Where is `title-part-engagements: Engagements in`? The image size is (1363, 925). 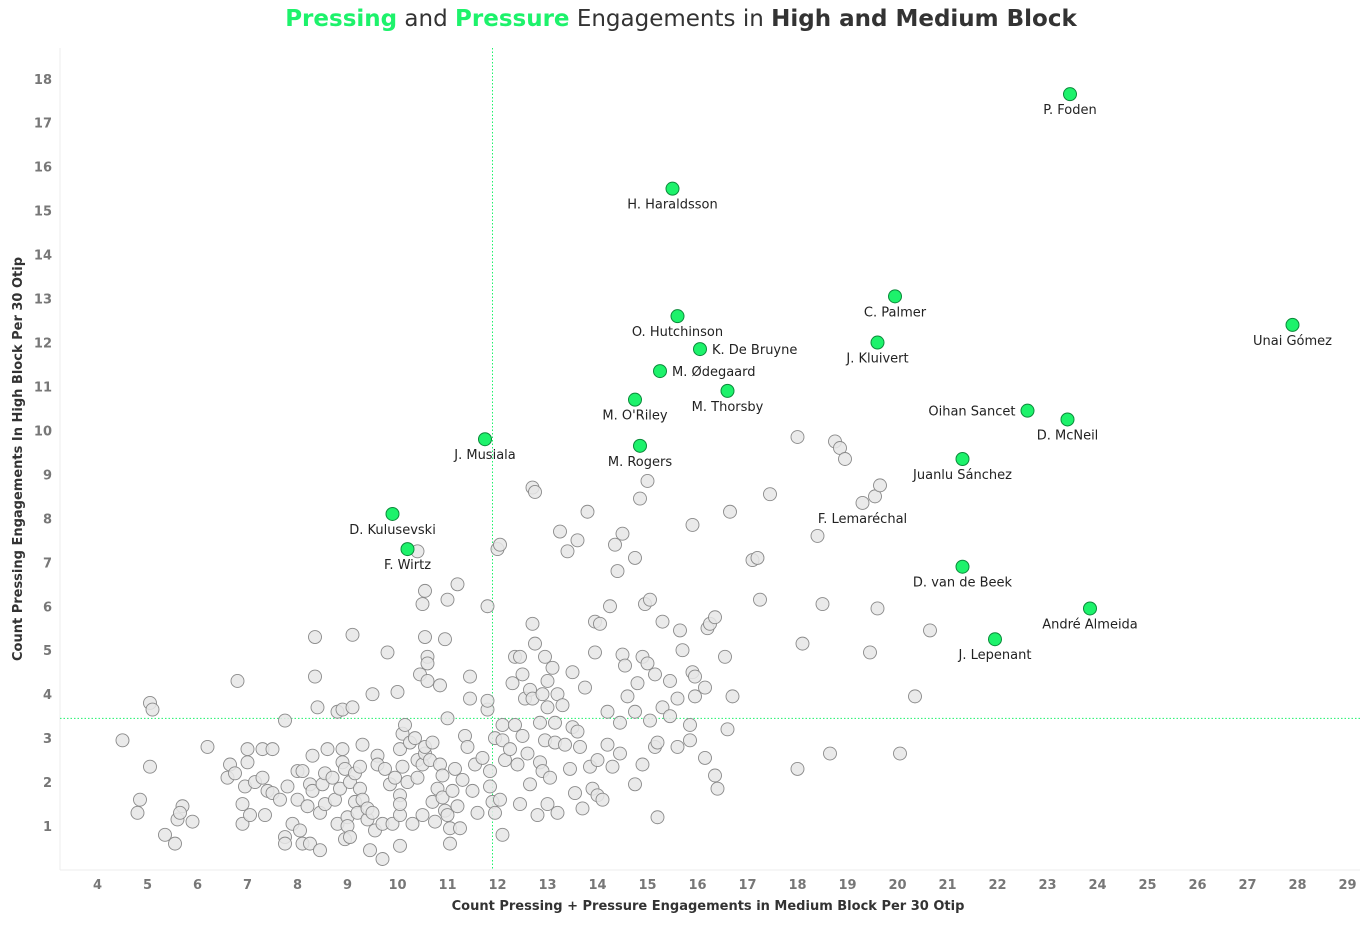
title-part-engagements: Engagements in is located at coordinates (671, 19).